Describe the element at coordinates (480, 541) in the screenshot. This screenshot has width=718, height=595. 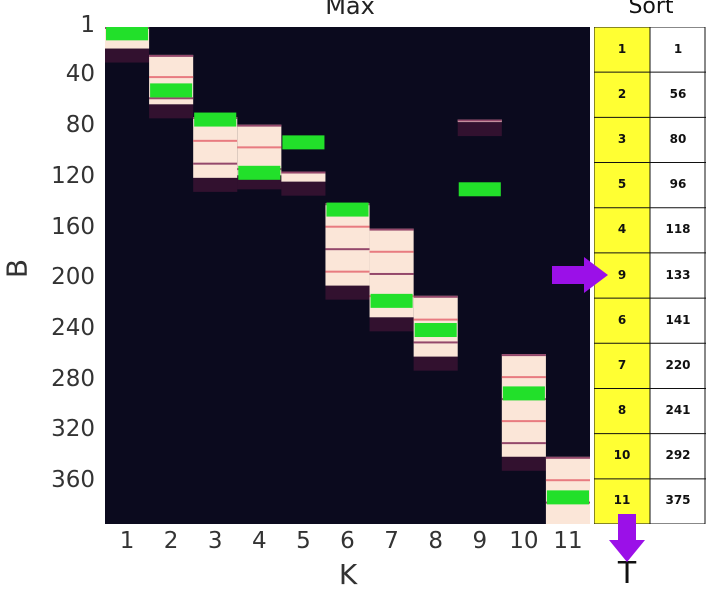
I see `x-tick-label: 9` at that location.